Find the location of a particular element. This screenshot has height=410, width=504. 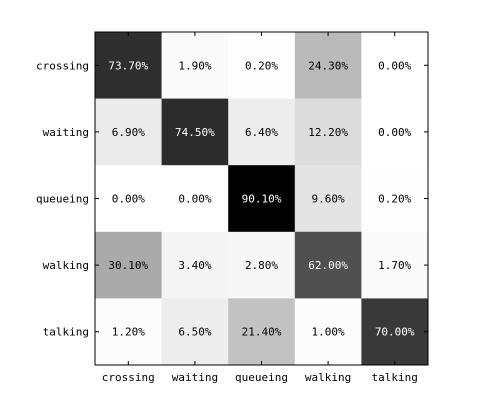

x-tick-label: walking is located at coordinates (328, 377).